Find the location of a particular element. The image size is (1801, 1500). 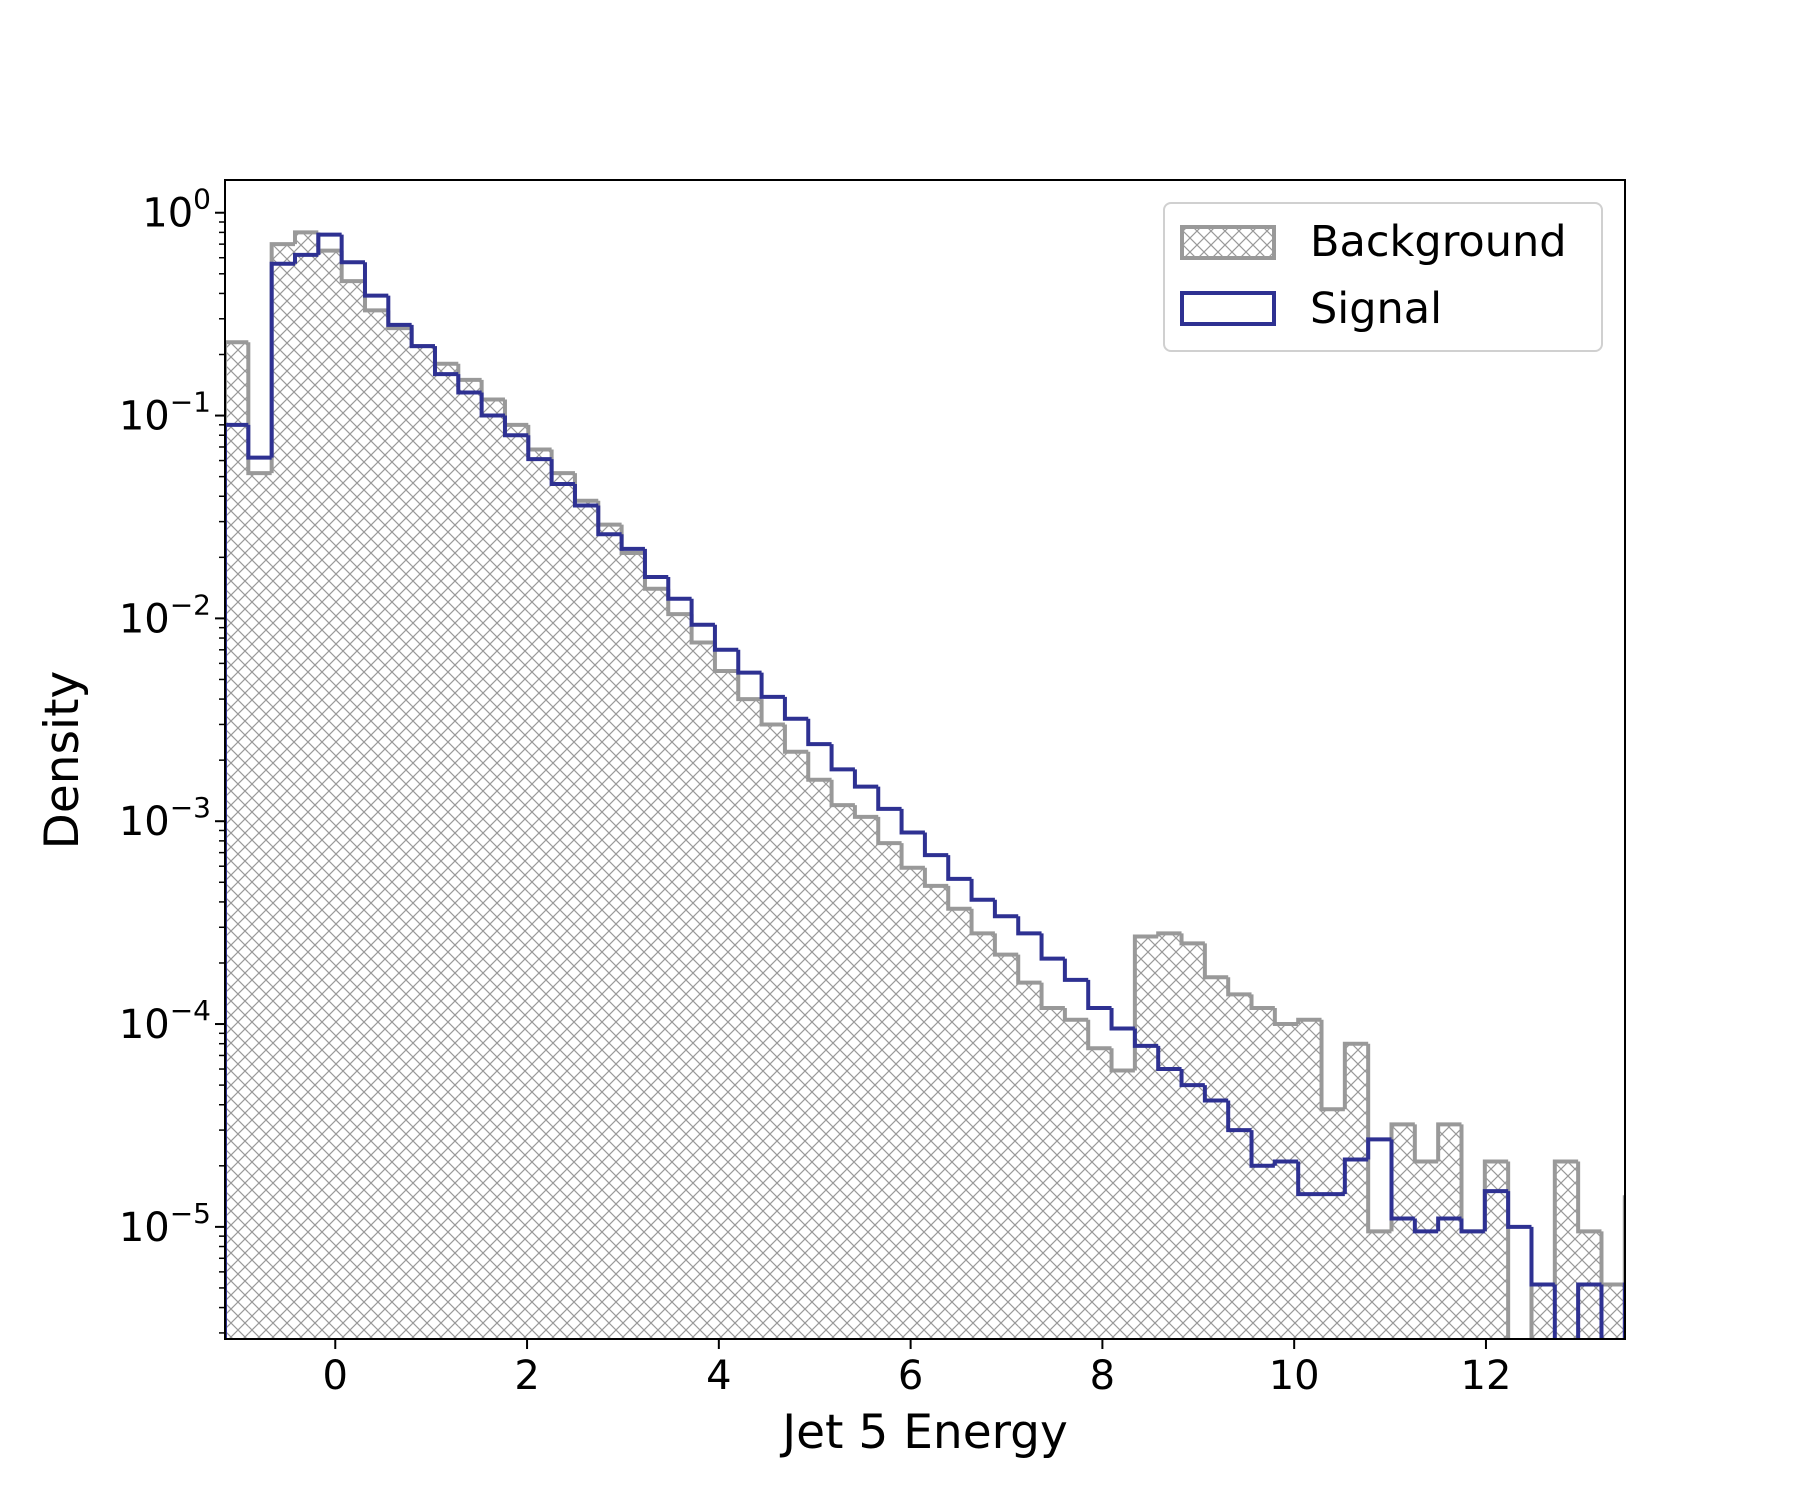

y-axis-label: Density is located at coordinates (62, 760).